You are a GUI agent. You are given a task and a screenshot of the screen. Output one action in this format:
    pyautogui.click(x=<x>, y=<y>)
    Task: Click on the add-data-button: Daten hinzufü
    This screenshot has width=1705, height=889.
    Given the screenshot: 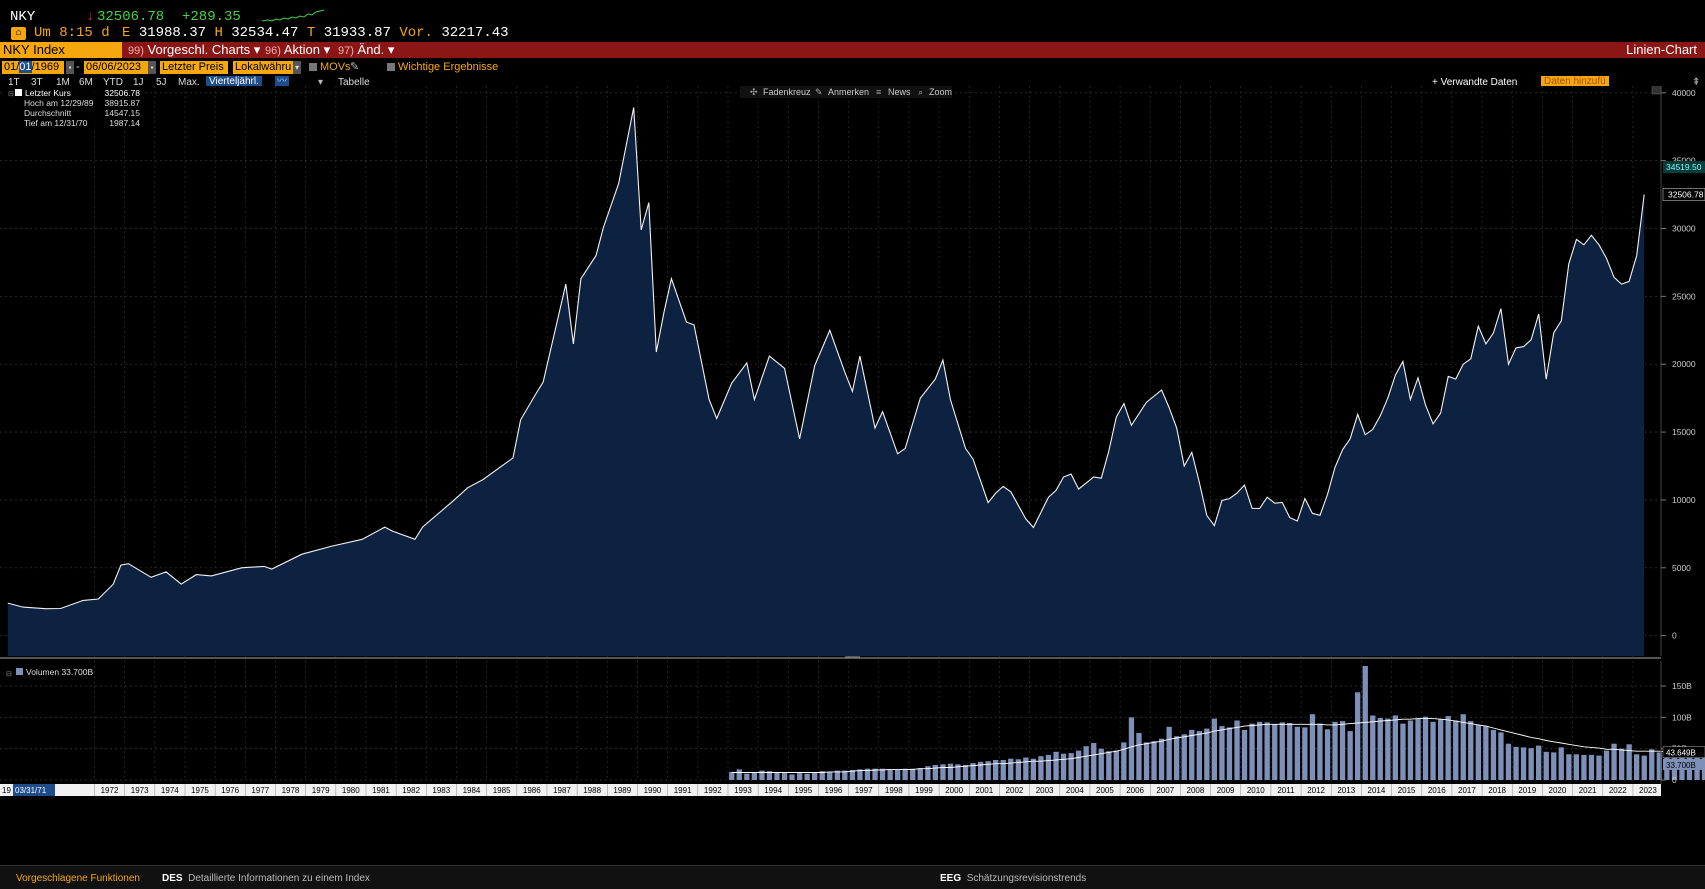 What is the action you would take?
    pyautogui.click(x=1575, y=82)
    